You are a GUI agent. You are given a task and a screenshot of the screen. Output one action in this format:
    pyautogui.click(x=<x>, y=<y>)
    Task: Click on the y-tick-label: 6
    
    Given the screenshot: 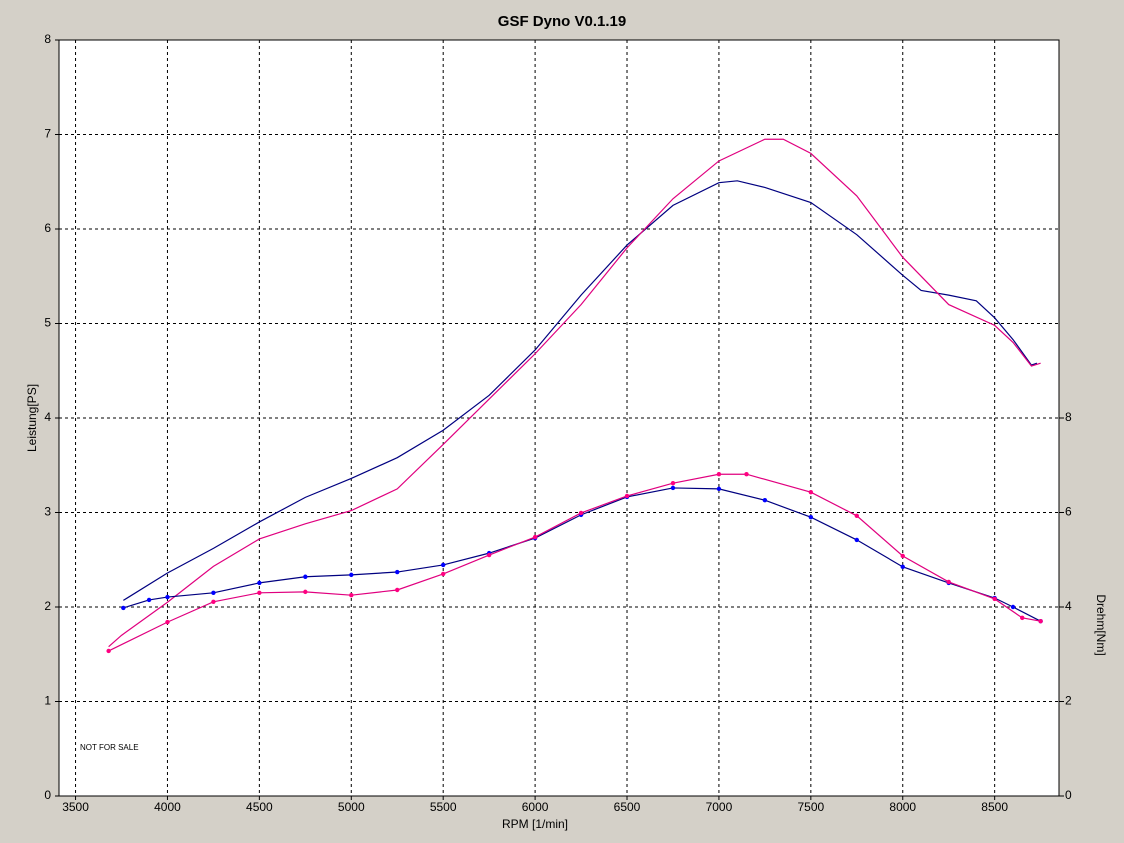 What is the action you would take?
    pyautogui.click(x=47, y=228)
    